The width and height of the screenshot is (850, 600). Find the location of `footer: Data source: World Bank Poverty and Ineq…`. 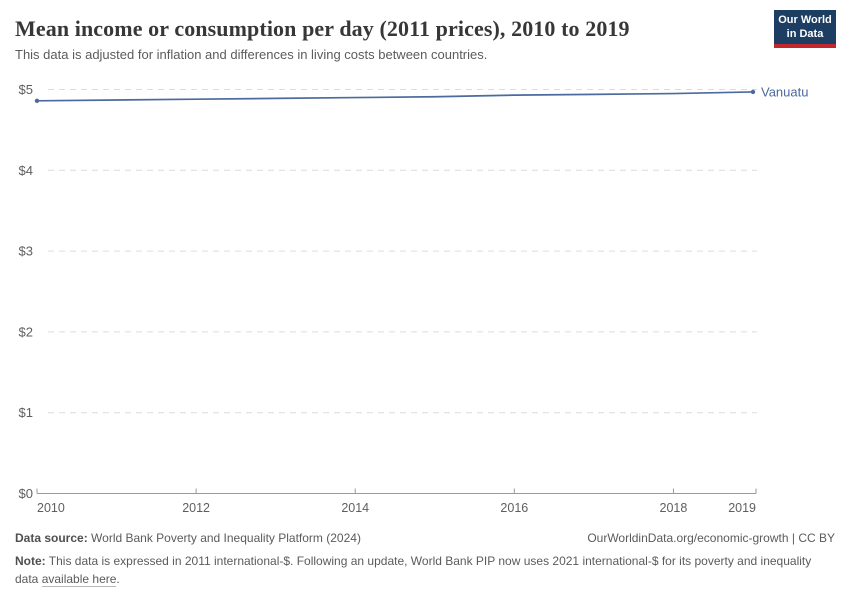

footer: Data source: World Bank Poverty and Ineq… is located at coordinates (425, 559).